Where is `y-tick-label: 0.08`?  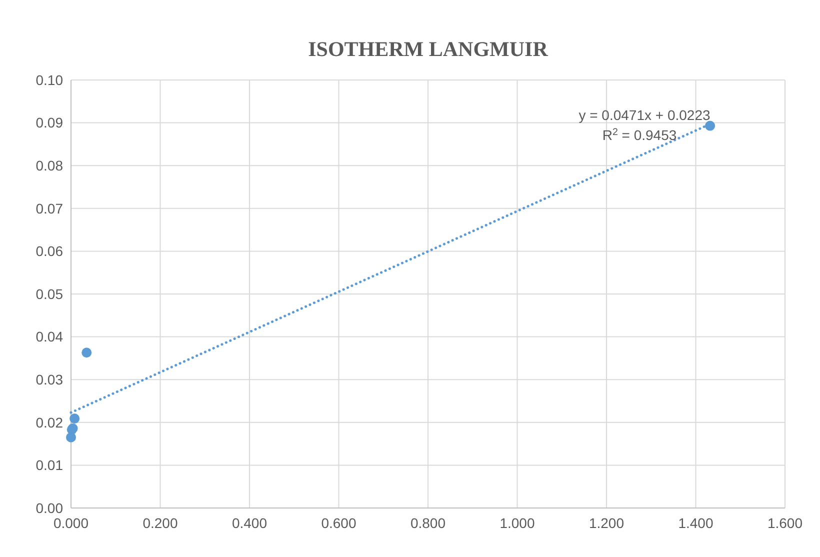 y-tick-label: 0.08 is located at coordinates (50, 166).